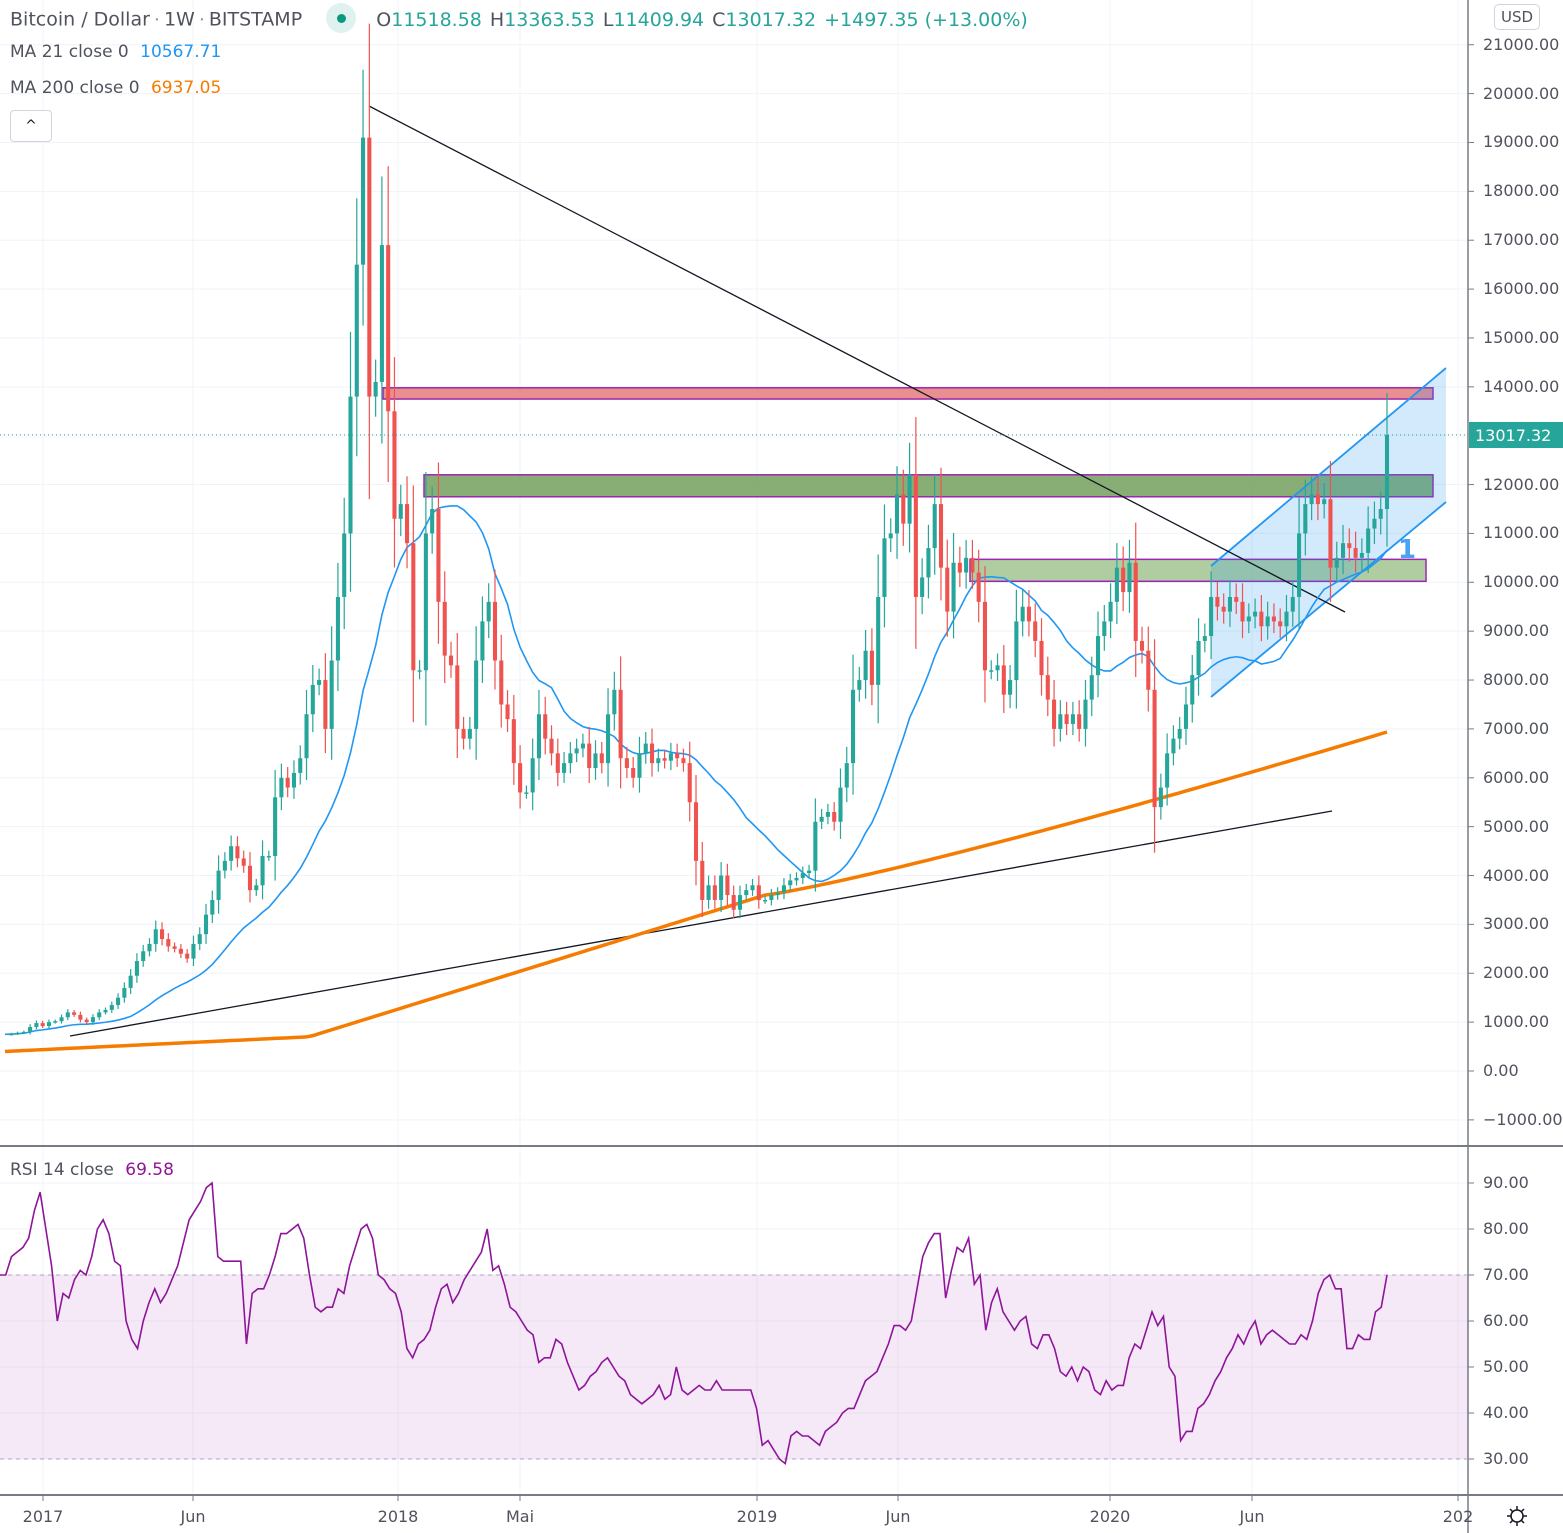 The height and width of the screenshot is (1533, 1563). Describe the element at coordinates (1328, 467) in the screenshot. I see `channel-top` at that location.